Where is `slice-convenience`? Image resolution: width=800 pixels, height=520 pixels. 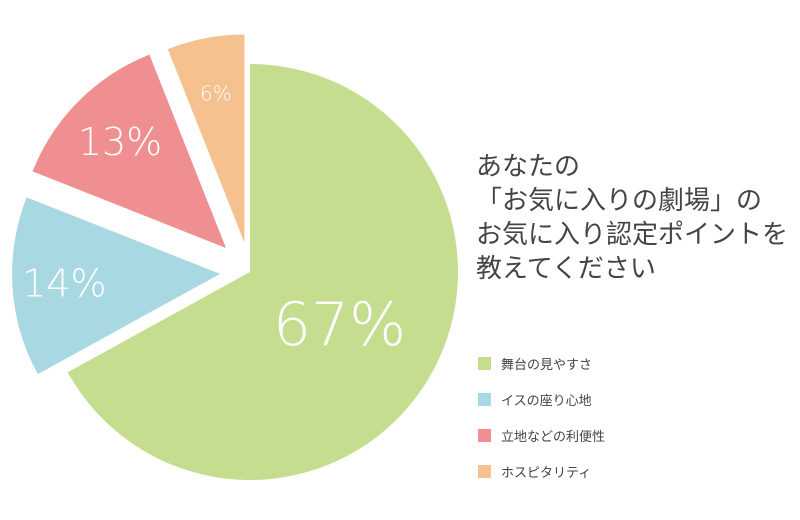 slice-convenience is located at coordinates (129, 151).